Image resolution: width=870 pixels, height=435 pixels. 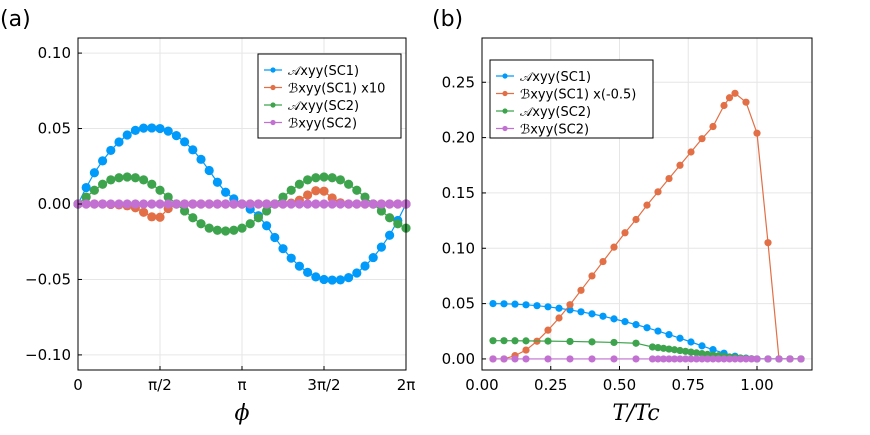 I want to click on panel-b-xtick-label: 0.00, so click(x=481, y=385).